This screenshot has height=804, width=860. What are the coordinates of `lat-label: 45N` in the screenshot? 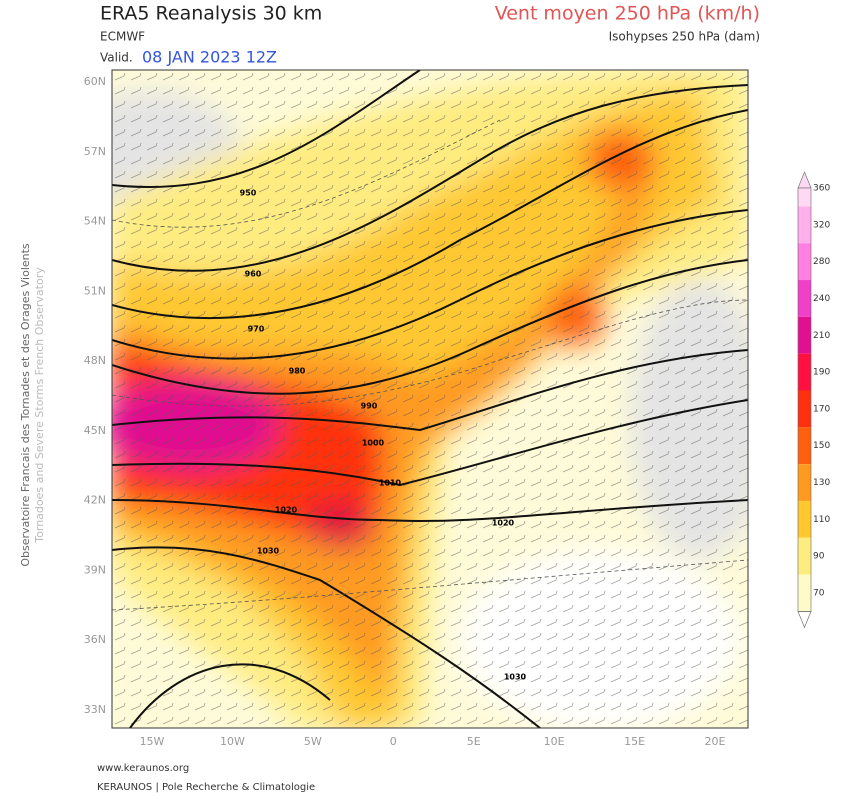 It's located at (95, 430).